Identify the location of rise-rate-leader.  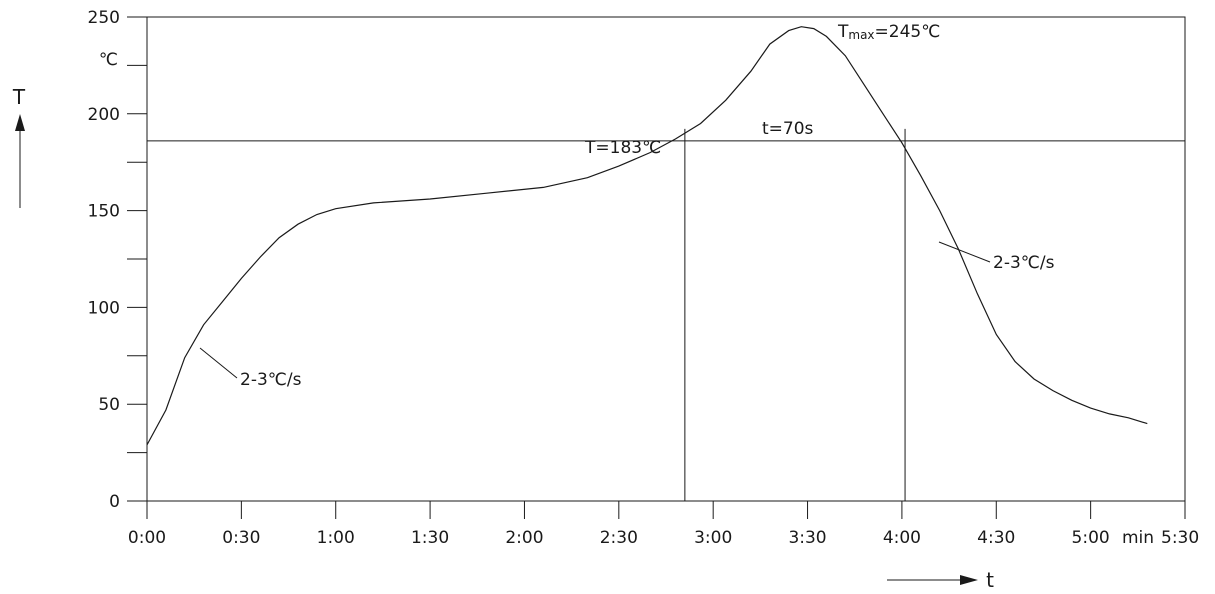
(218, 363).